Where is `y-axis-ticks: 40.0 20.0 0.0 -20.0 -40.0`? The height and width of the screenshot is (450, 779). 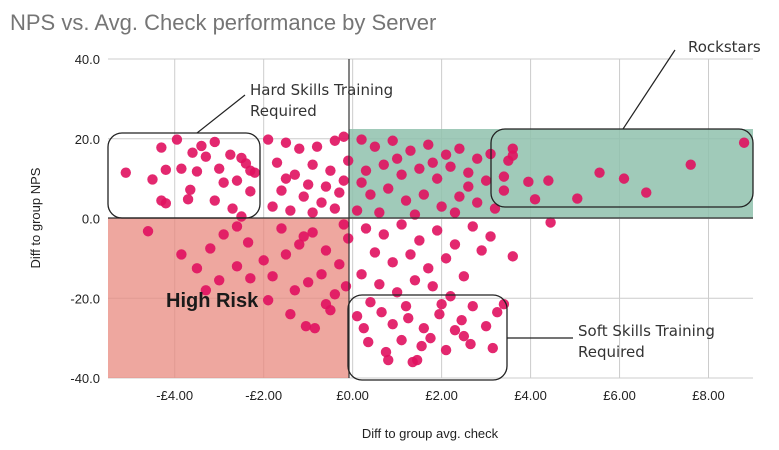
y-axis-ticks: 40.0 20.0 0.0 -20.0 -40.0 is located at coordinates (85, 219).